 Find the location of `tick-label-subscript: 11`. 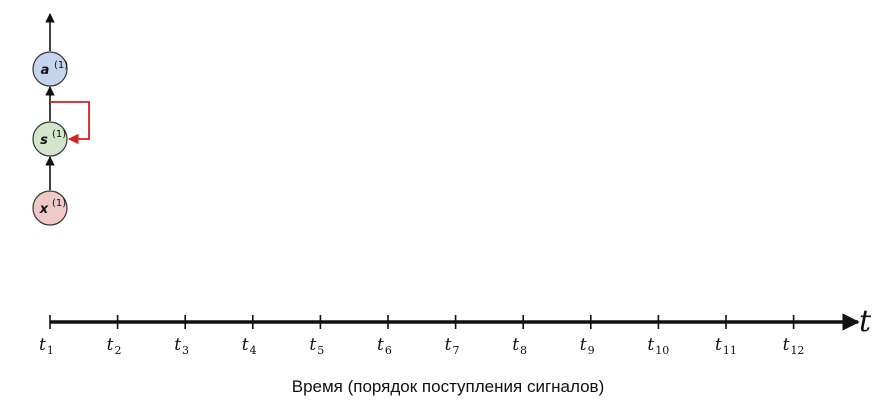

tick-label-subscript: 11 is located at coordinates (730, 350).